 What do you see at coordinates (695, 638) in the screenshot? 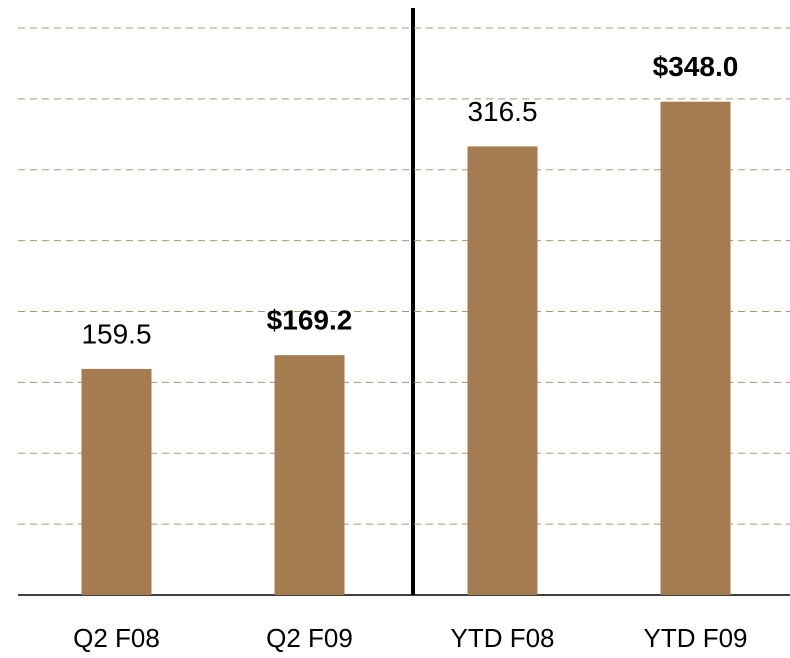
I see `x-tick-label: YTD F09` at bounding box center [695, 638].